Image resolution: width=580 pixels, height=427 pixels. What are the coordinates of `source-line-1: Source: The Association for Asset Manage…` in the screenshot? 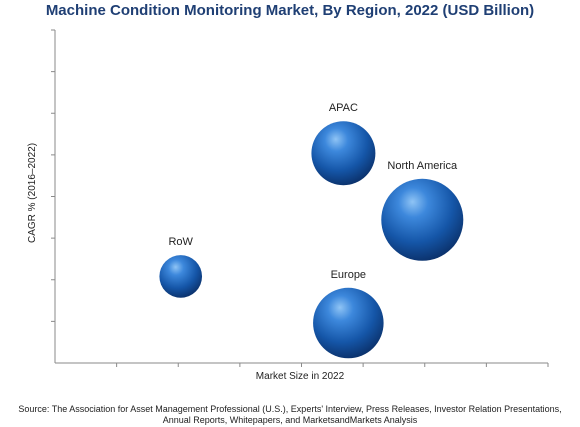 It's located at (290, 409).